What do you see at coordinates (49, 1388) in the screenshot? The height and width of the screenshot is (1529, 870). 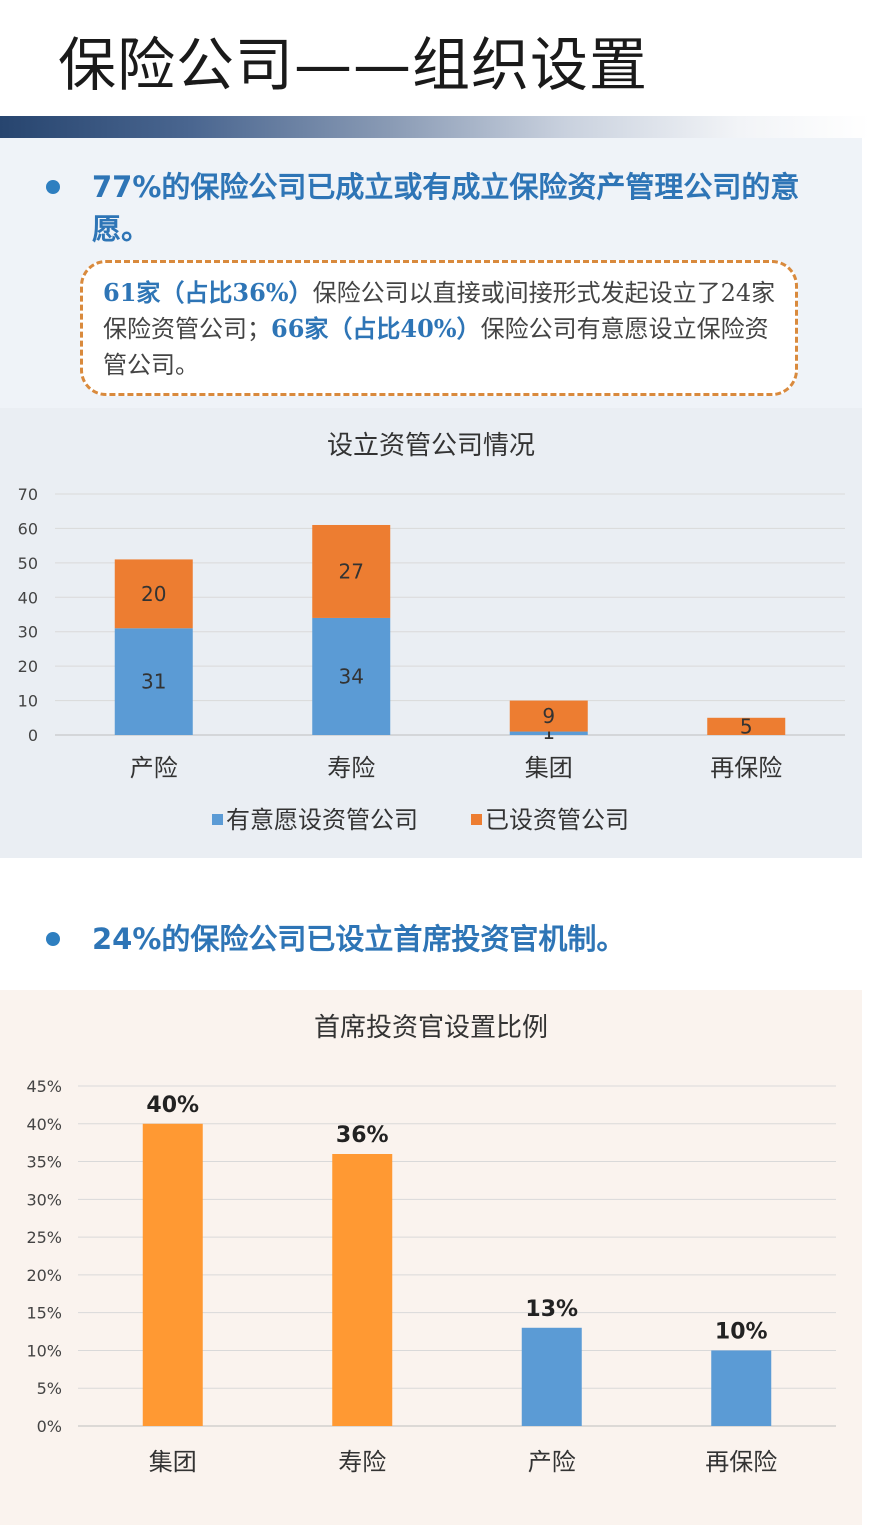 I see `y-tick-label: 5%` at bounding box center [49, 1388].